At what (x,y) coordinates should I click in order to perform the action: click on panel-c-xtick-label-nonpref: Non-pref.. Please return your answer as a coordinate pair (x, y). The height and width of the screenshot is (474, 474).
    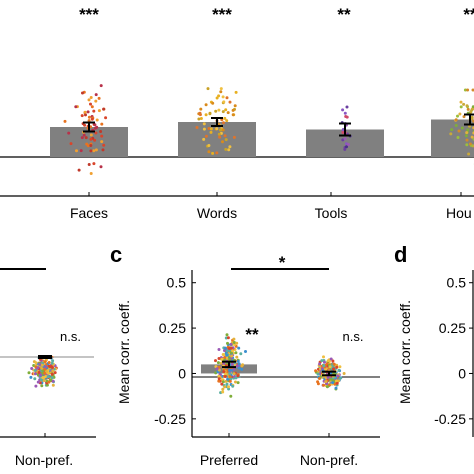
    Looking at the image, I should click on (329, 460).